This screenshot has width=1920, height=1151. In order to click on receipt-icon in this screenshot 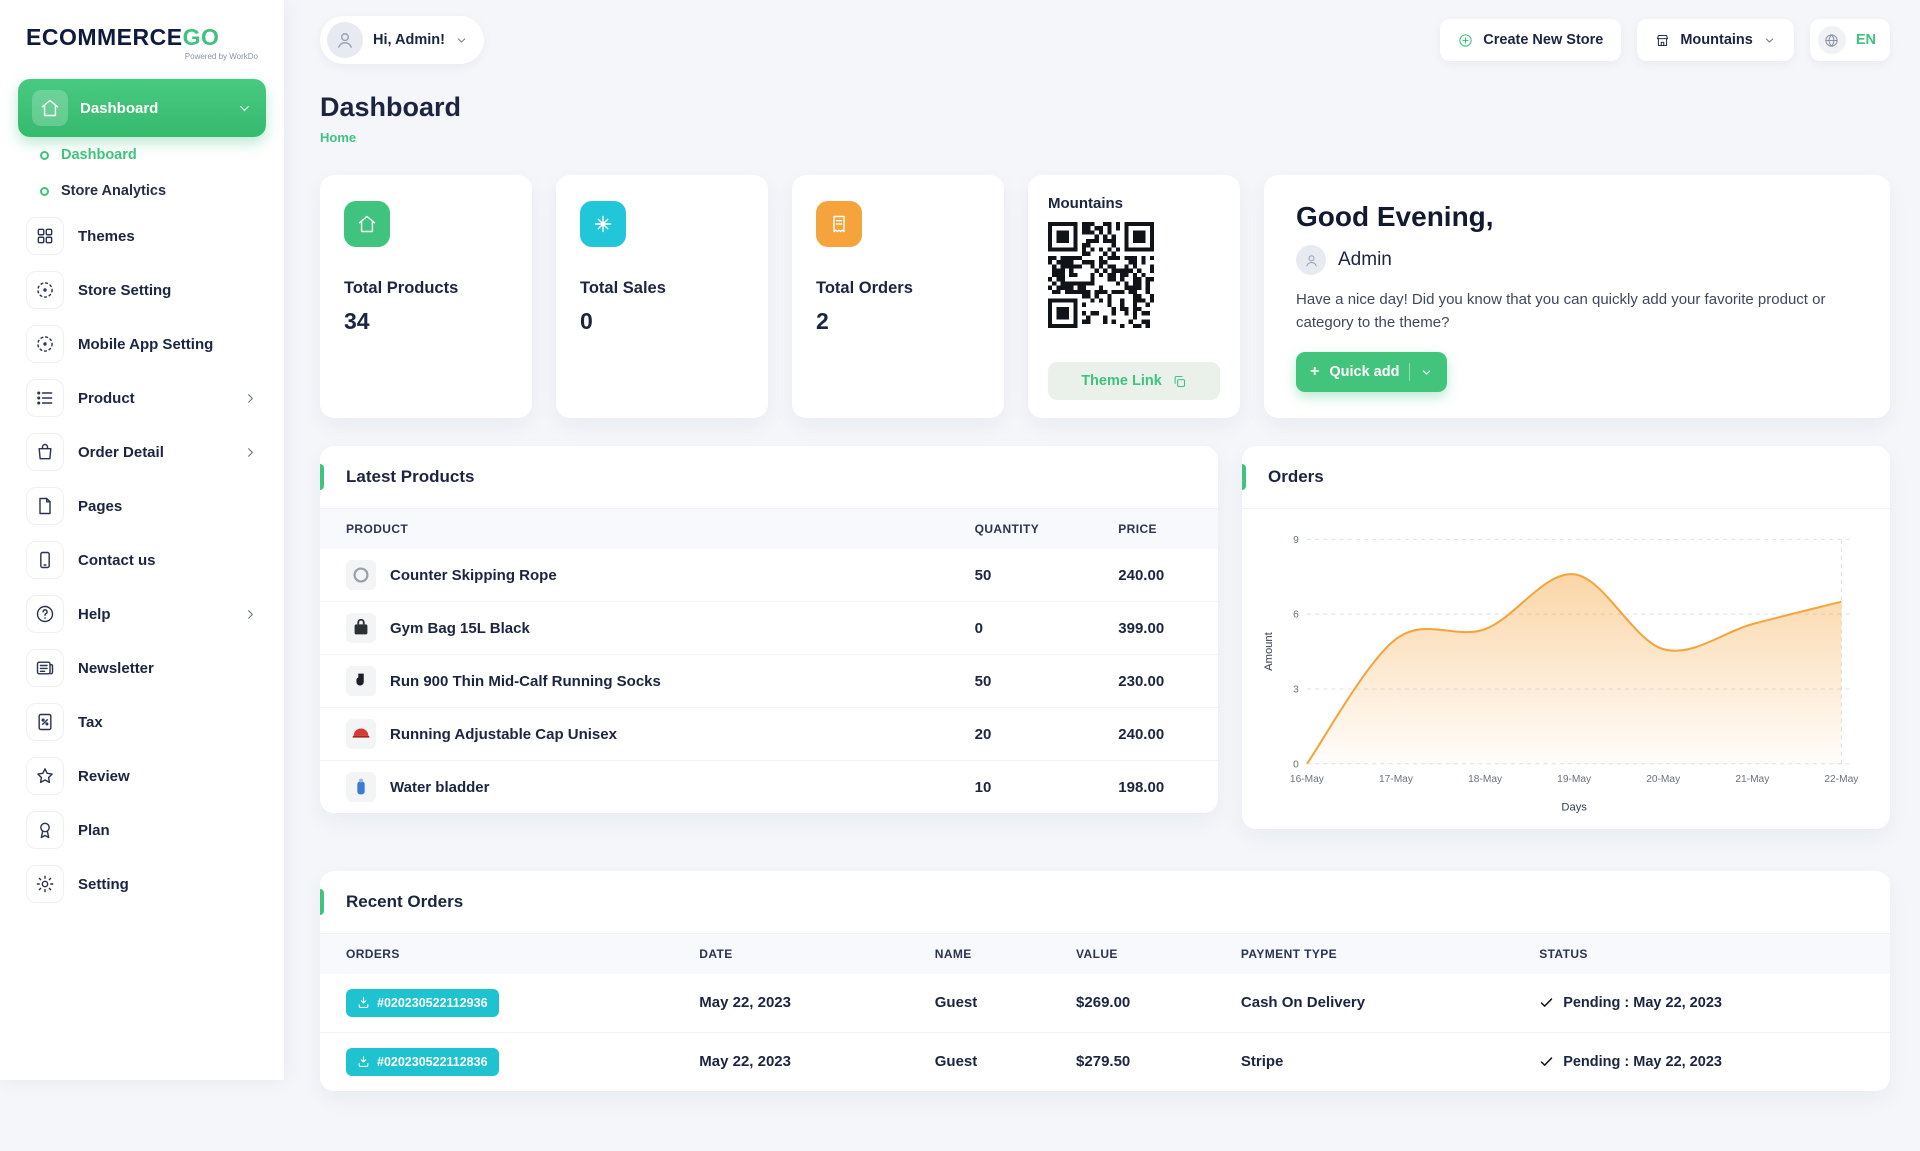, I will do `click(839, 224)`.